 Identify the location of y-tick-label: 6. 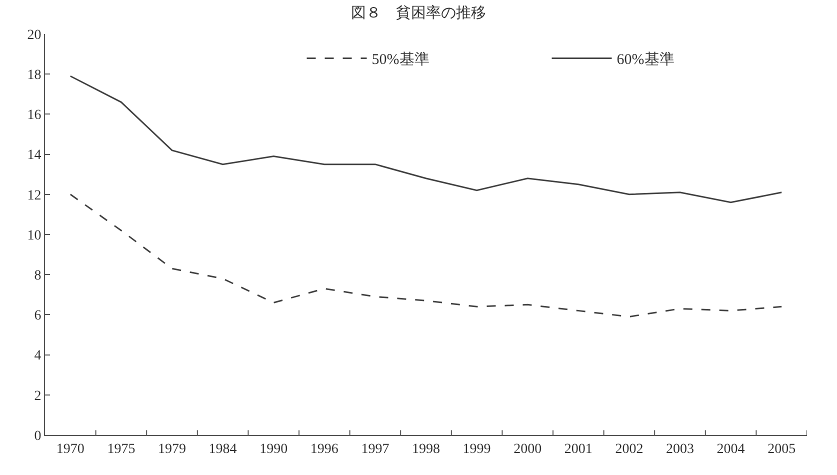
(38, 316).